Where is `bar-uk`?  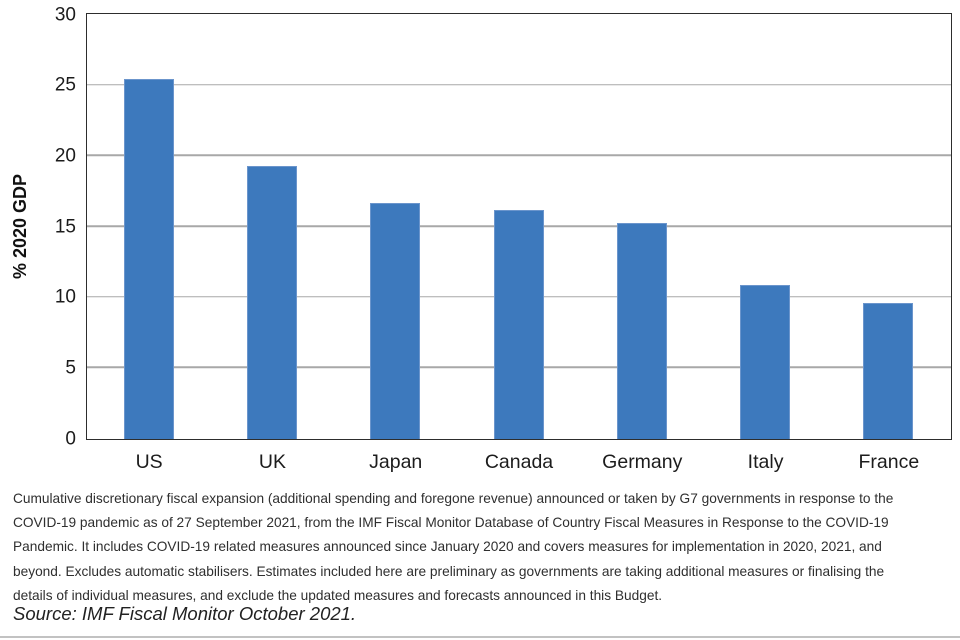
bar-uk is located at coordinates (271, 302).